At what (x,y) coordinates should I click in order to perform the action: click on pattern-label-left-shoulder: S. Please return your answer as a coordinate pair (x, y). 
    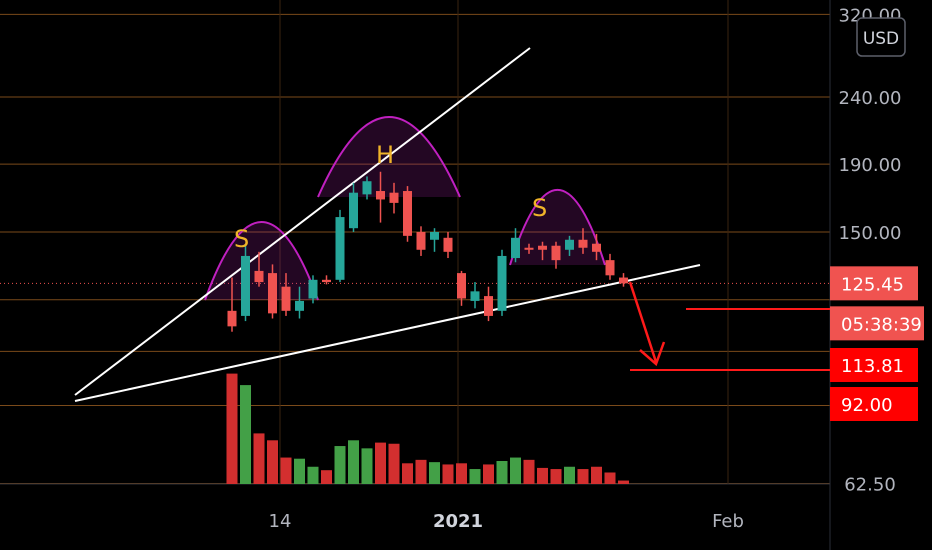
    Looking at the image, I should click on (241, 239).